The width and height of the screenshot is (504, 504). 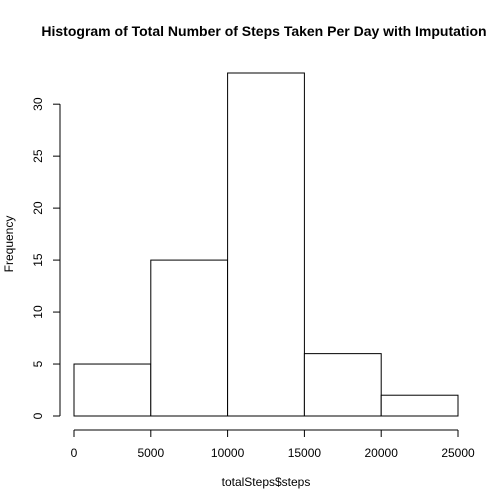 What do you see at coordinates (273, 444) in the screenshot?
I see `x-axis: 0 5000 10000 15000 20000 25000` at bounding box center [273, 444].